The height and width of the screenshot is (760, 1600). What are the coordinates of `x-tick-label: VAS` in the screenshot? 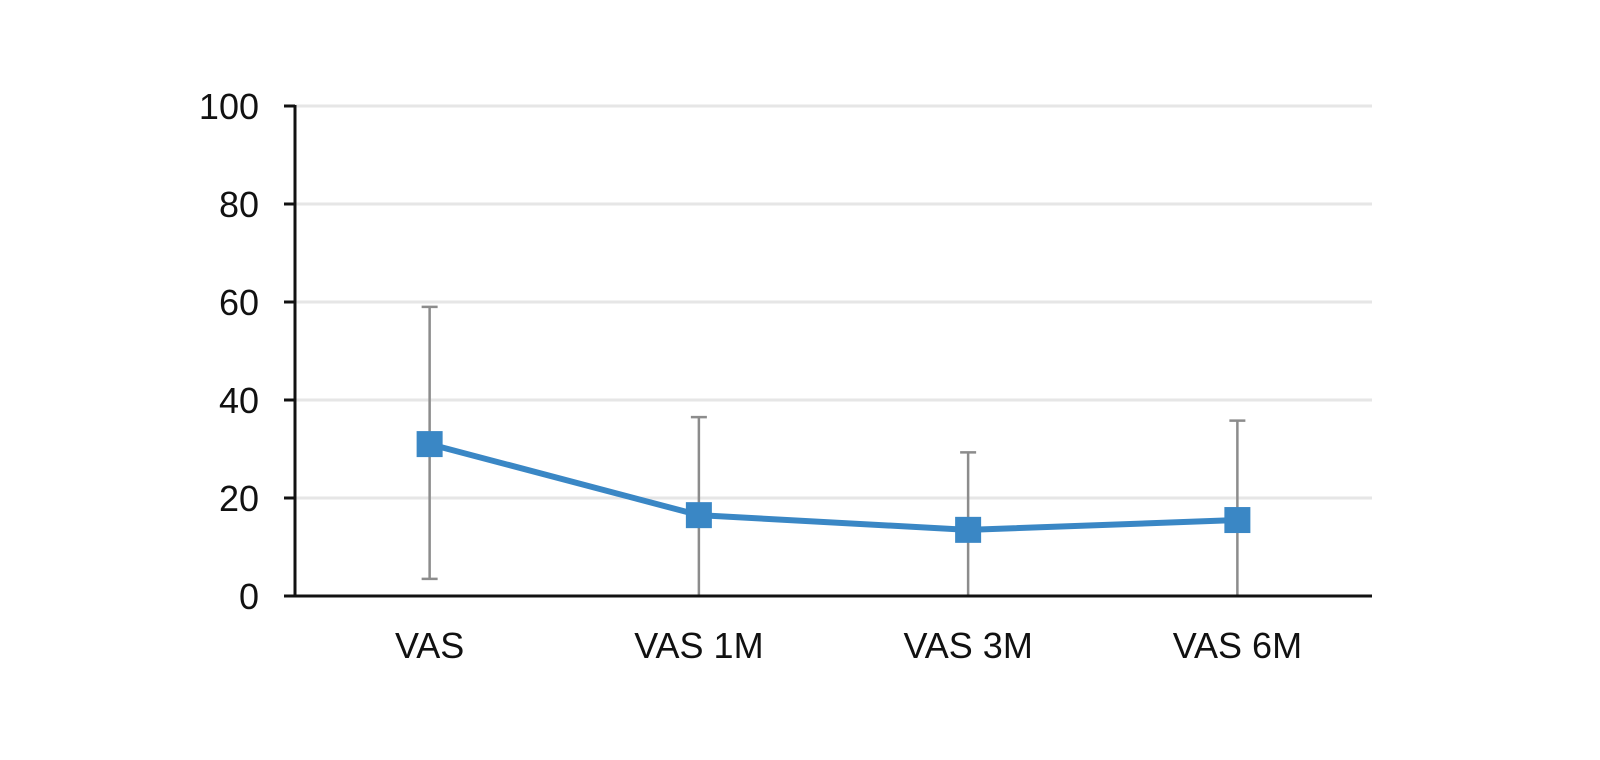 It's located at (429, 645).